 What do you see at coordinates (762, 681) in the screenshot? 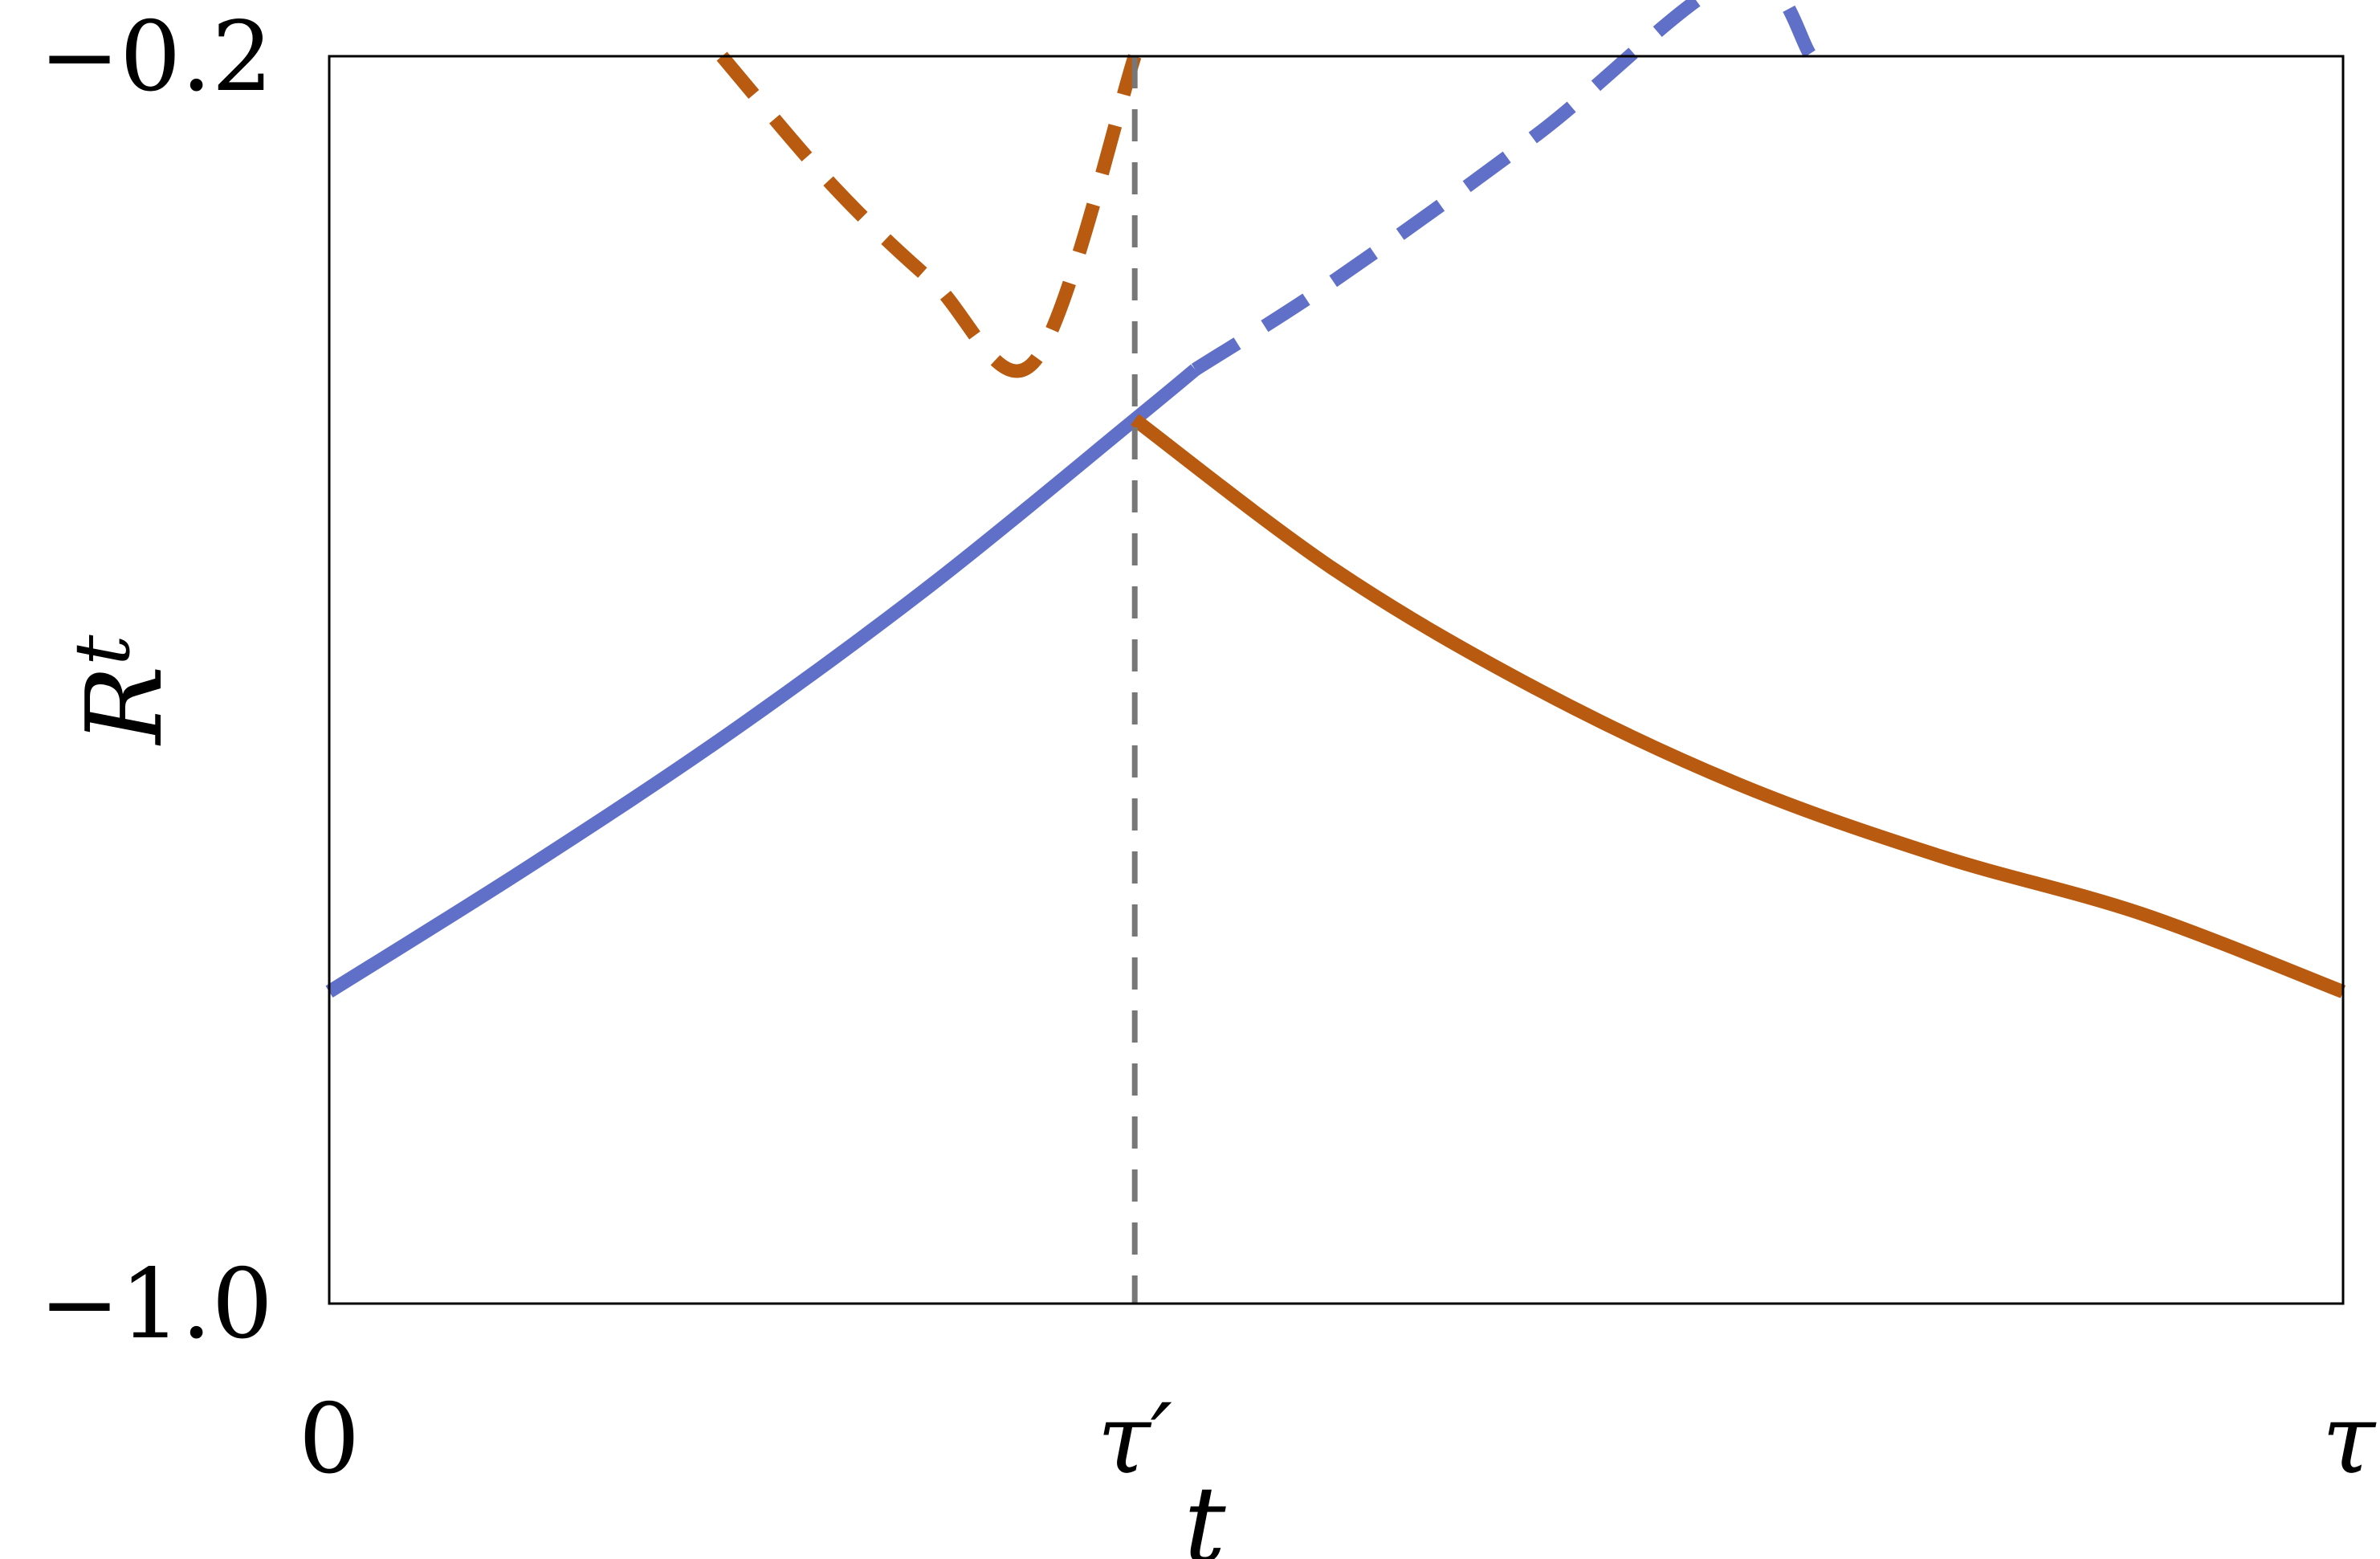
I see `series-1-solid-segment` at bounding box center [762, 681].